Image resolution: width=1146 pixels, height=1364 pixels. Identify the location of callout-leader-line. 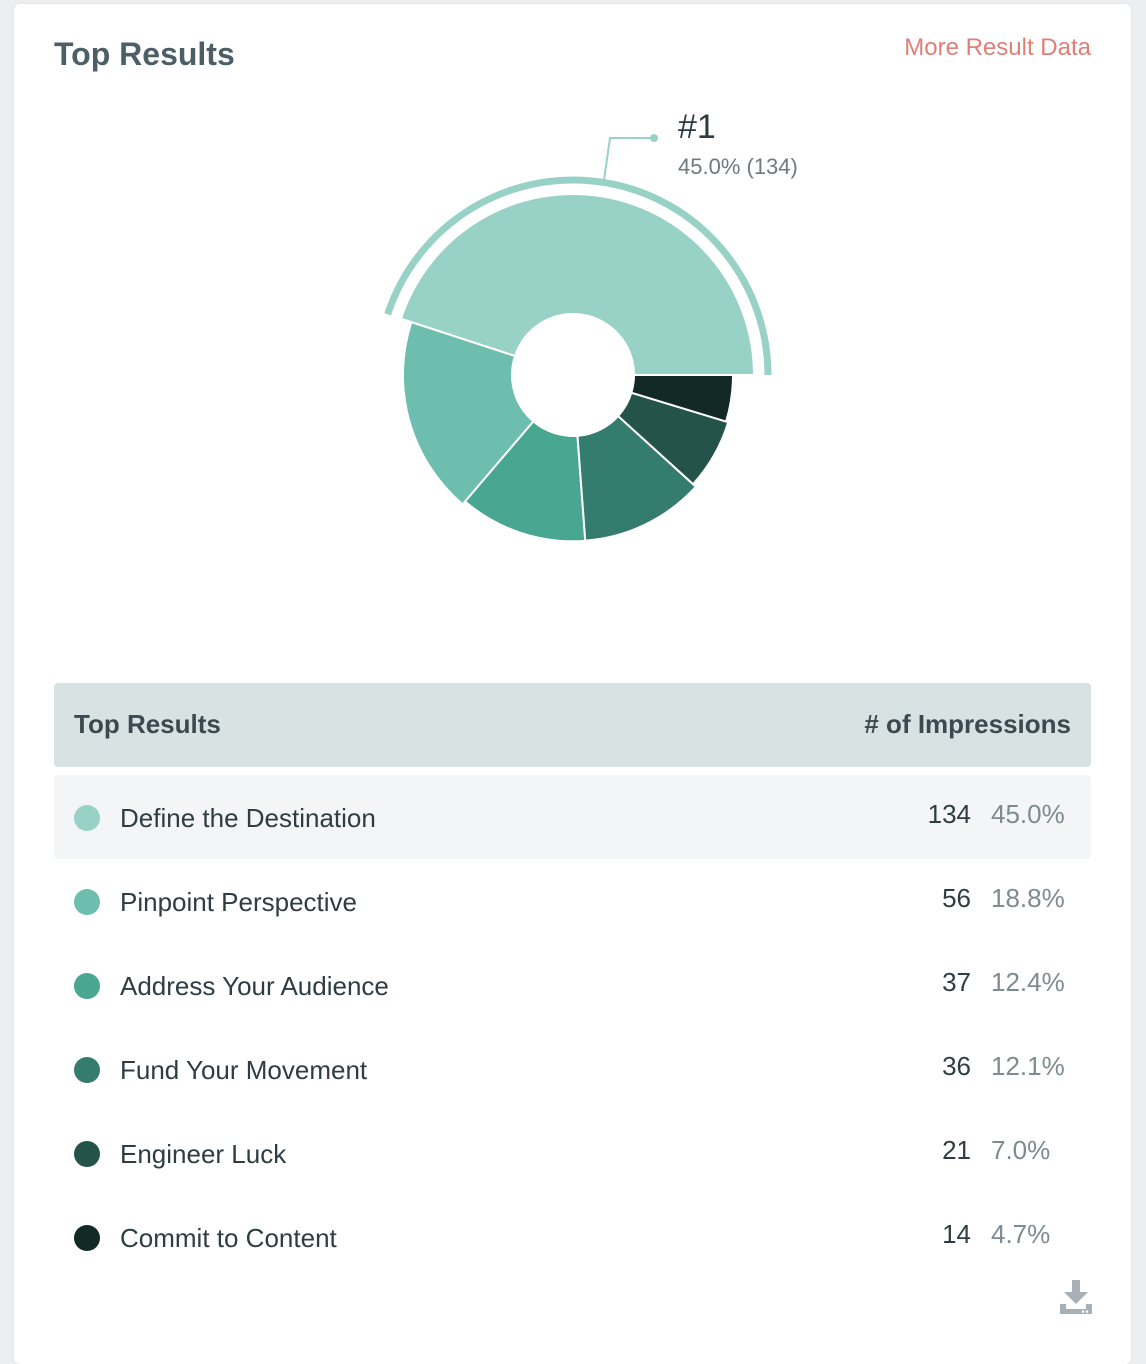
(628, 159).